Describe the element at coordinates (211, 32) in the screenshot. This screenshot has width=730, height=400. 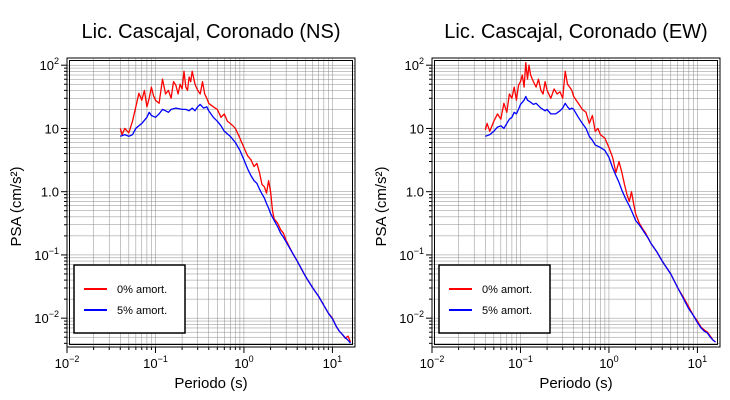
I see `chart-title: Lic. Cascajal, Coronado (NS)` at that location.